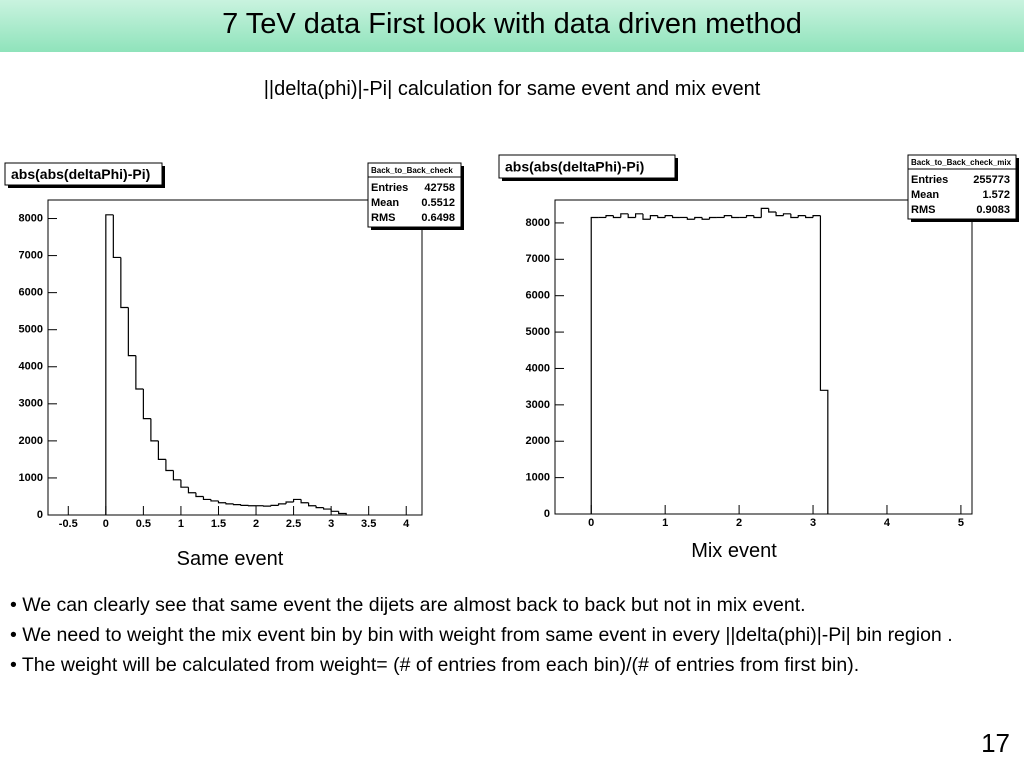 The height and width of the screenshot is (768, 1024). Describe the element at coordinates (538, 259) in the screenshot. I see `y-tick-label: 7000` at that location.